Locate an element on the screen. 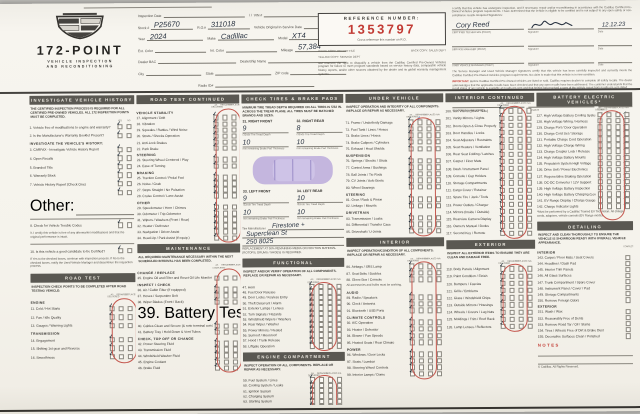 Image resolution: width=640 pixels, height=414 pixels. tread-depth-line: 9 is located at coordinates (265, 129).